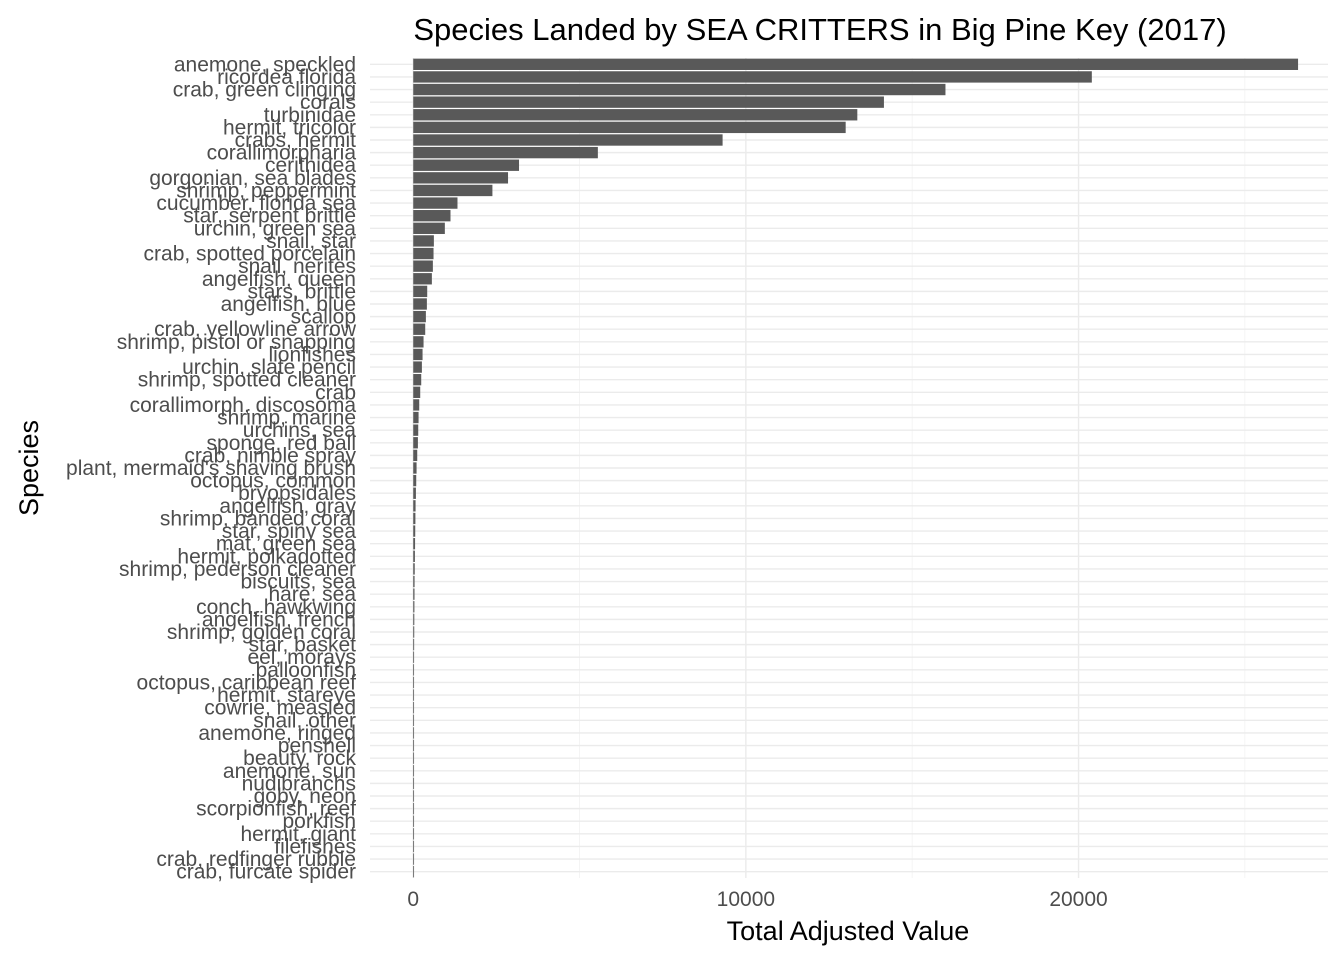 The image size is (1344, 960). I want to click on x-tick-label: 10000, so click(746, 899).